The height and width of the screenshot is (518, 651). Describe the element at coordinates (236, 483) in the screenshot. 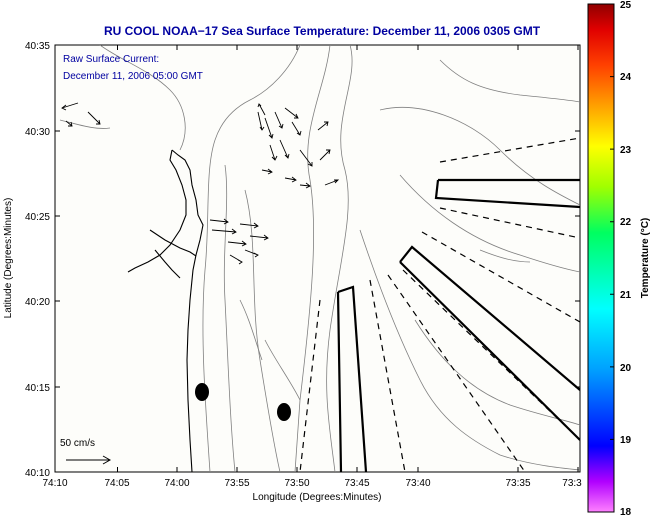

I see `x-tick-label: 73:55` at that location.